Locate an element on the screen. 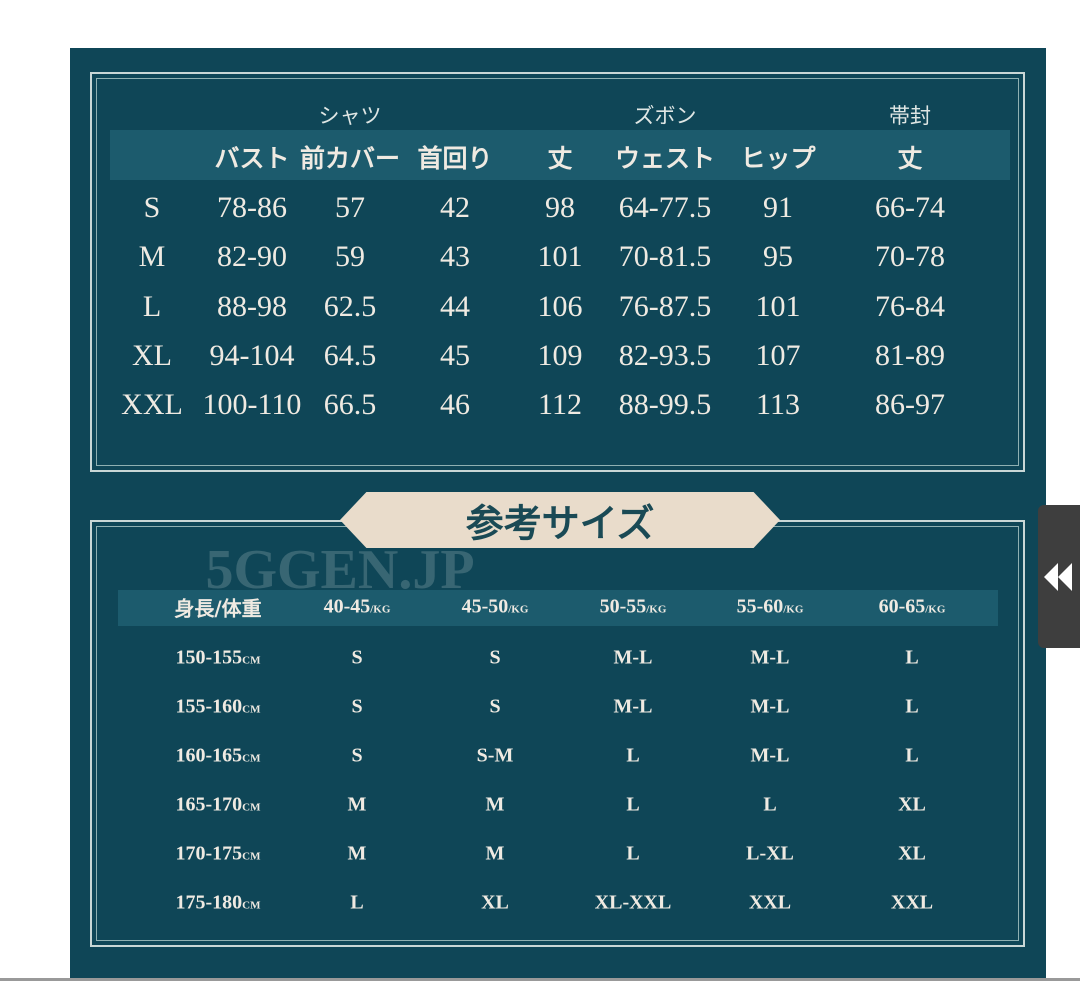 The width and height of the screenshot is (1080, 981). cell: 44 is located at coordinates (455, 306).